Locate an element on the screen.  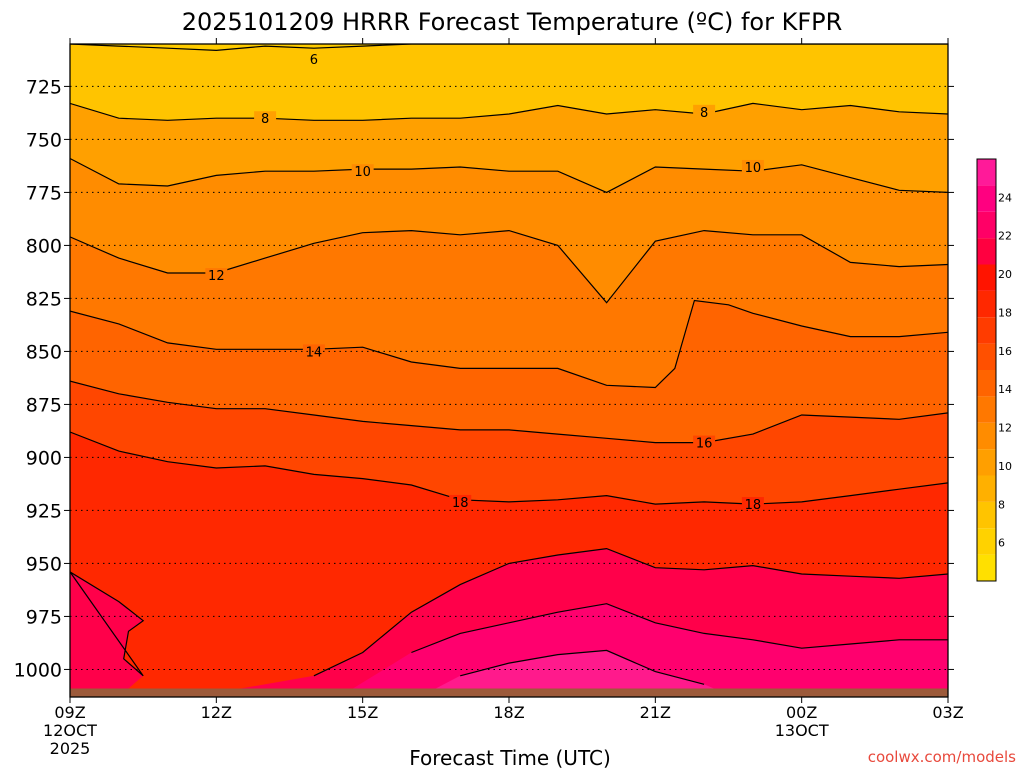
x-tick-date-00Z: 13OCT is located at coordinates (802, 730).